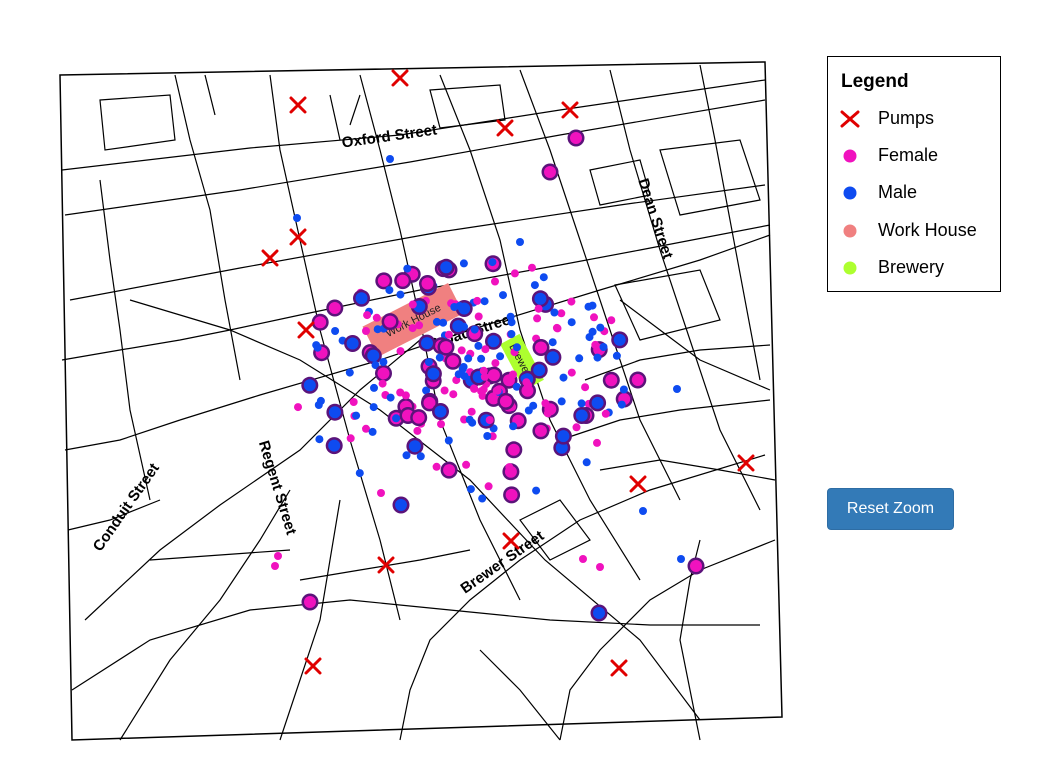 This screenshot has width=1047, height=759. I want to click on workhouse-building, so click(413, 320).